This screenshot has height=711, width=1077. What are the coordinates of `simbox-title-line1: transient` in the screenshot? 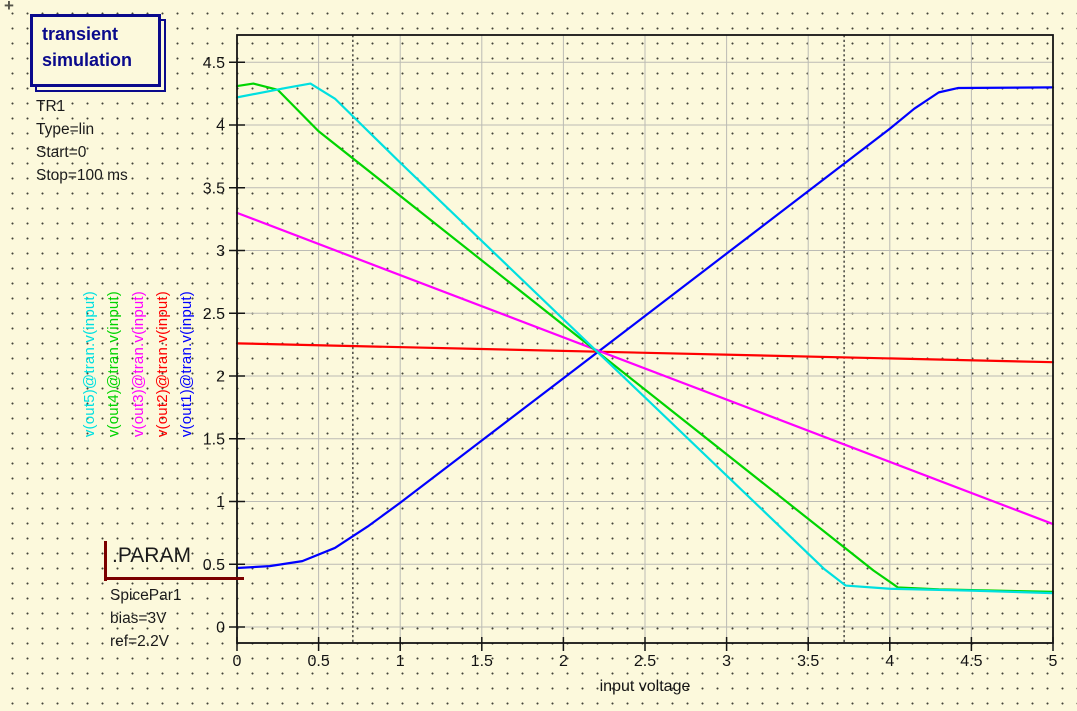 It's located at (80, 34).